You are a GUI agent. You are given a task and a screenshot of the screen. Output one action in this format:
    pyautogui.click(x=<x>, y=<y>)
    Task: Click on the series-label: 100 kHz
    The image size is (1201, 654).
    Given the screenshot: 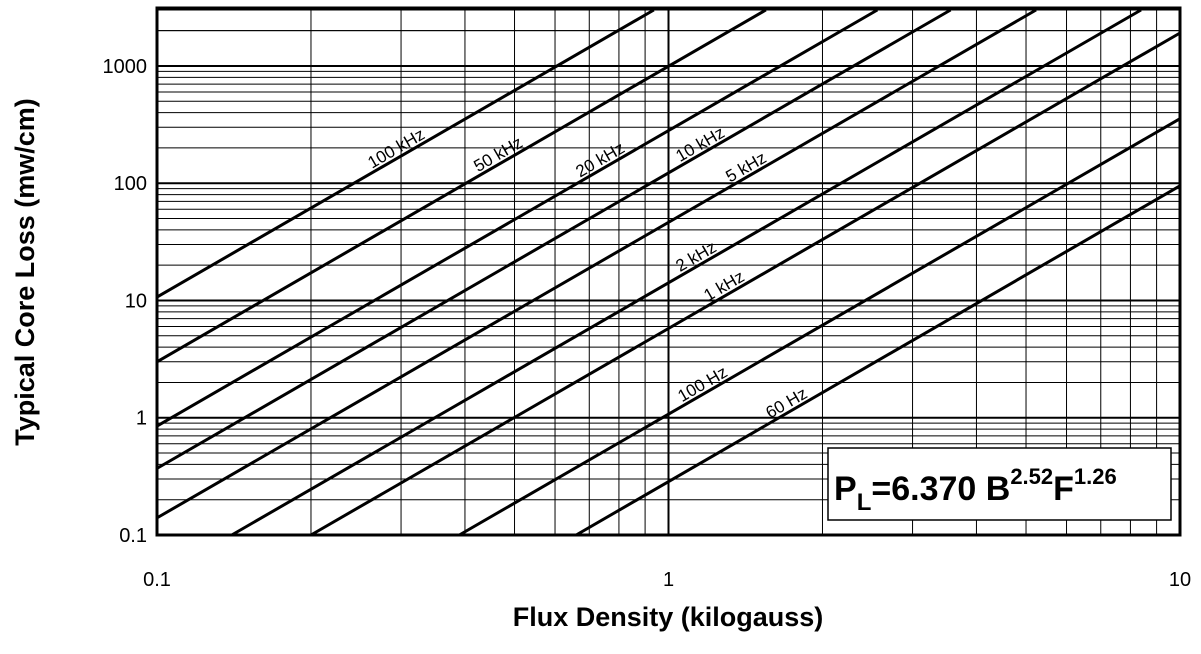 What is the action you would take?
    pyautogui.click(x=396, y=149)
    